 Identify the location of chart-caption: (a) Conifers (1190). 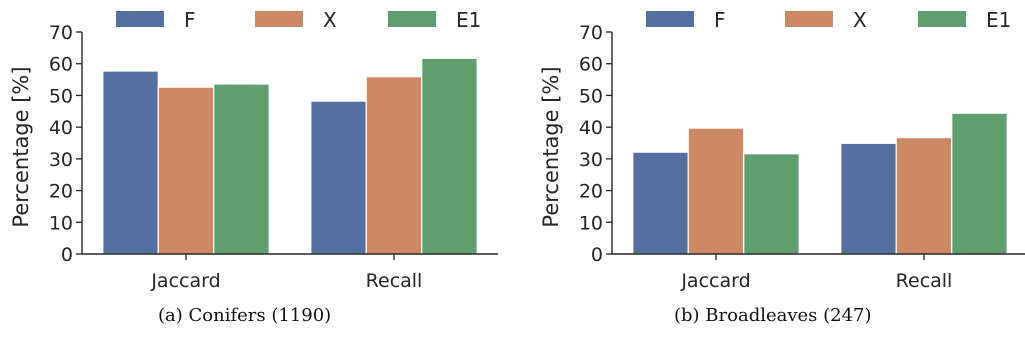
(245, 315).